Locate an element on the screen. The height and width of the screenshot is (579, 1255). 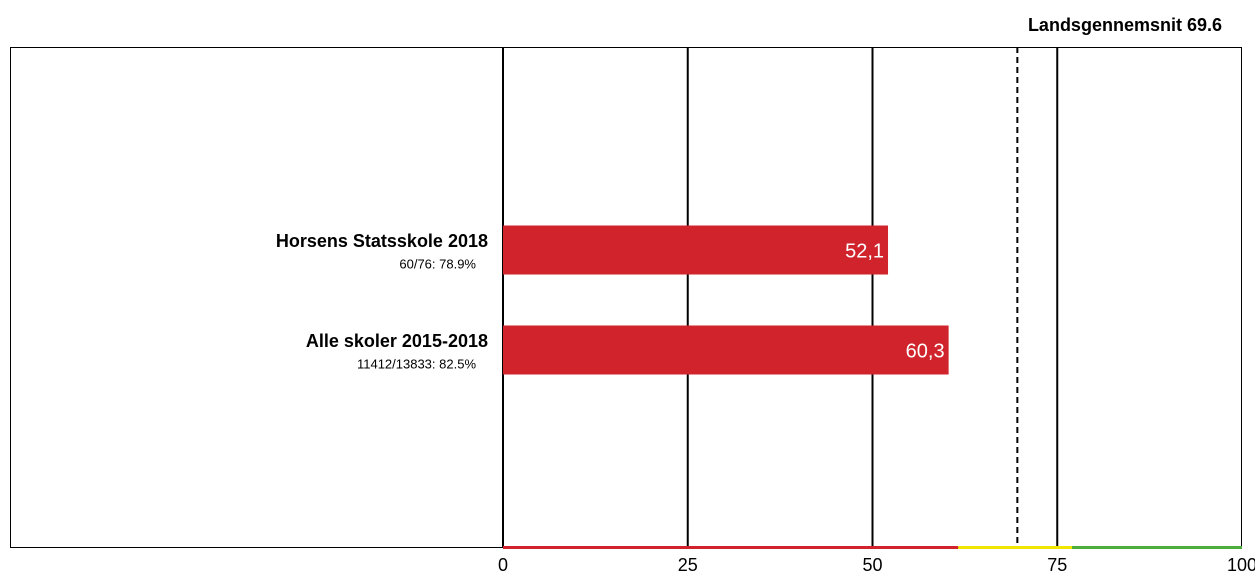
x-tick-label: 25 is located at coordinates (688, 565).